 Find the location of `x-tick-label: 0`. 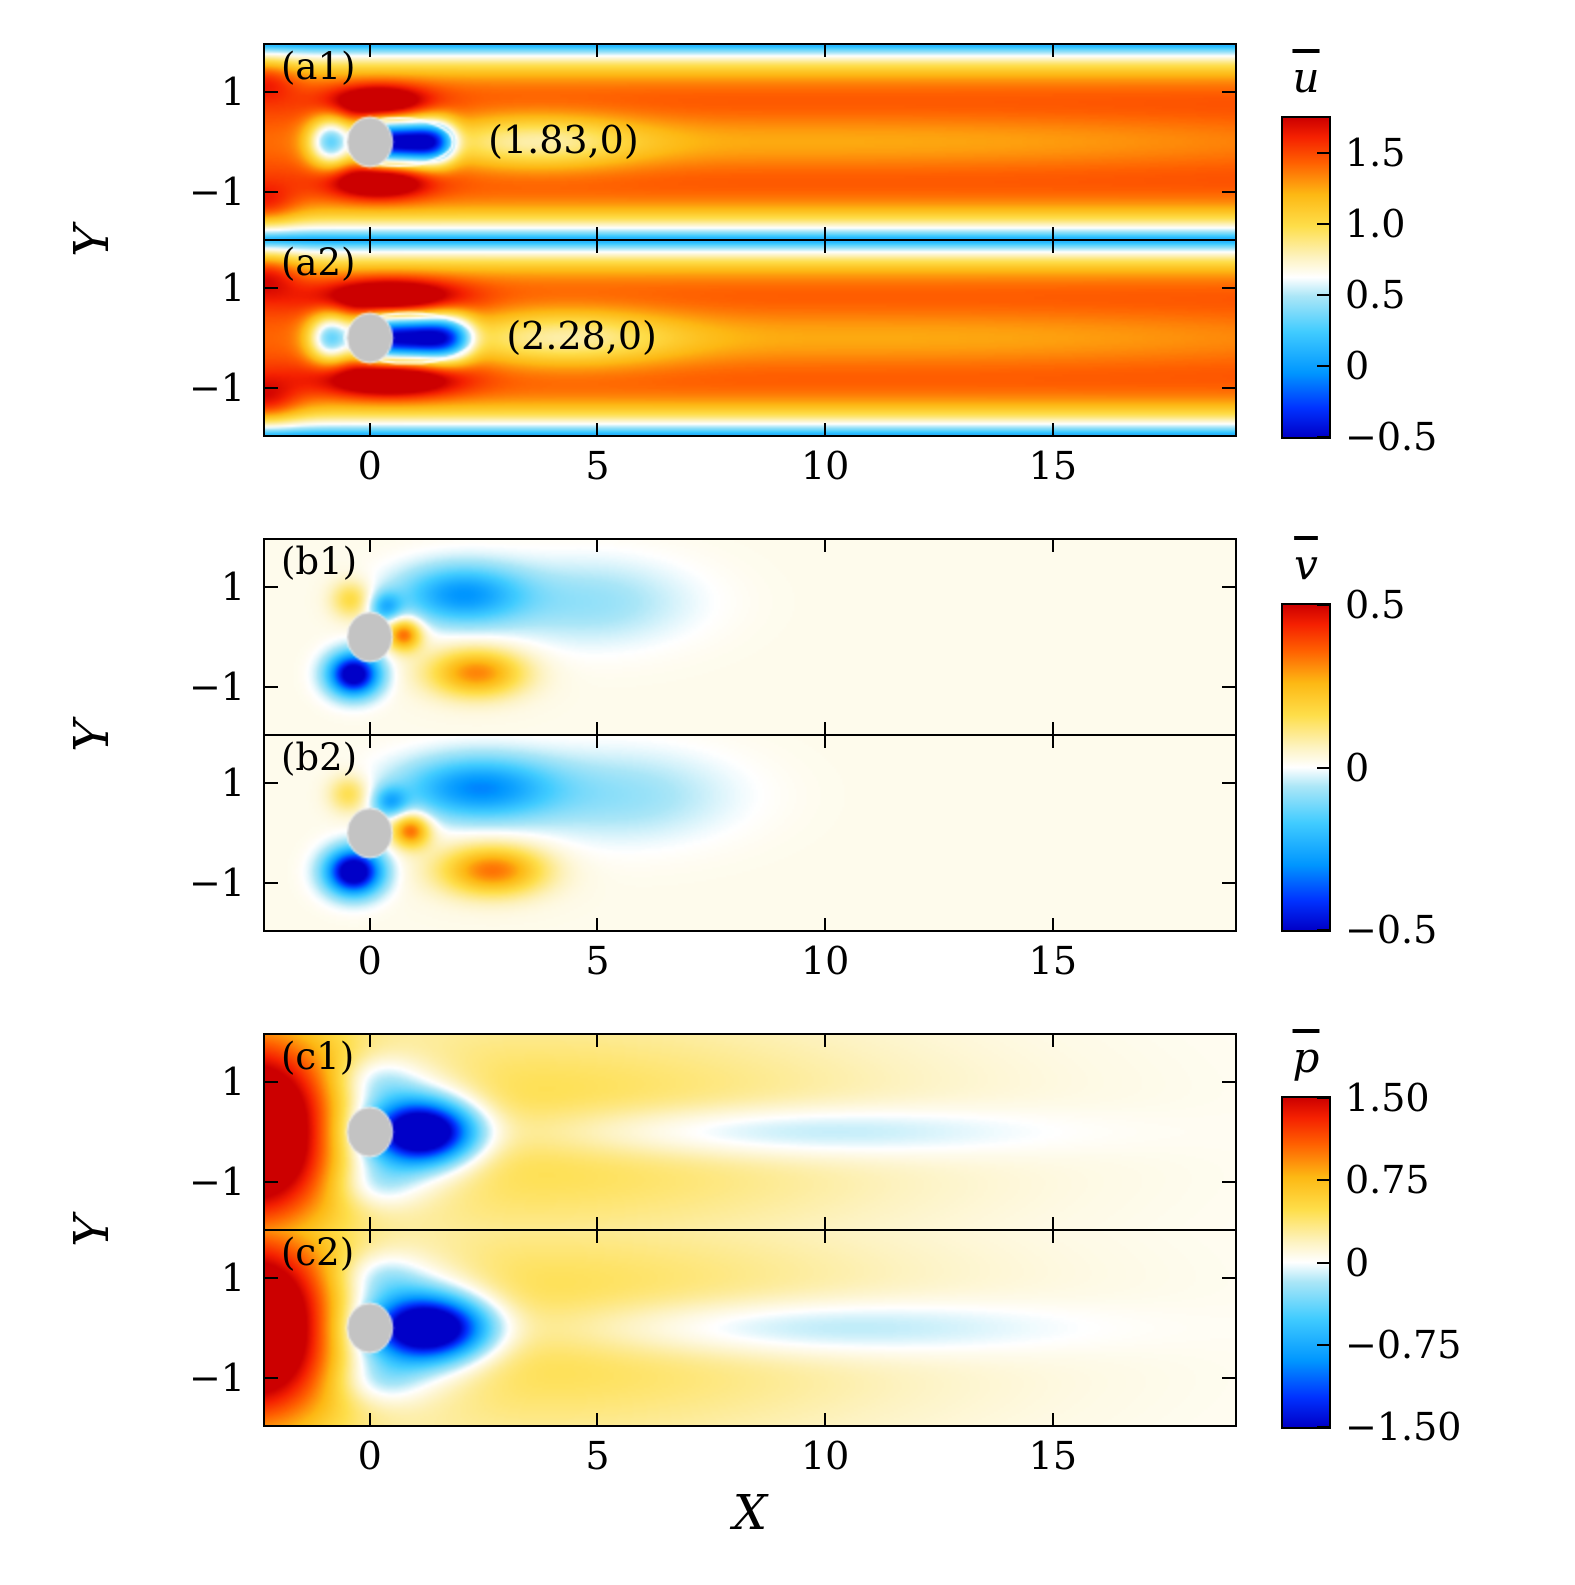

x-tick-label: 0 is located at coordinates (369, 1456).